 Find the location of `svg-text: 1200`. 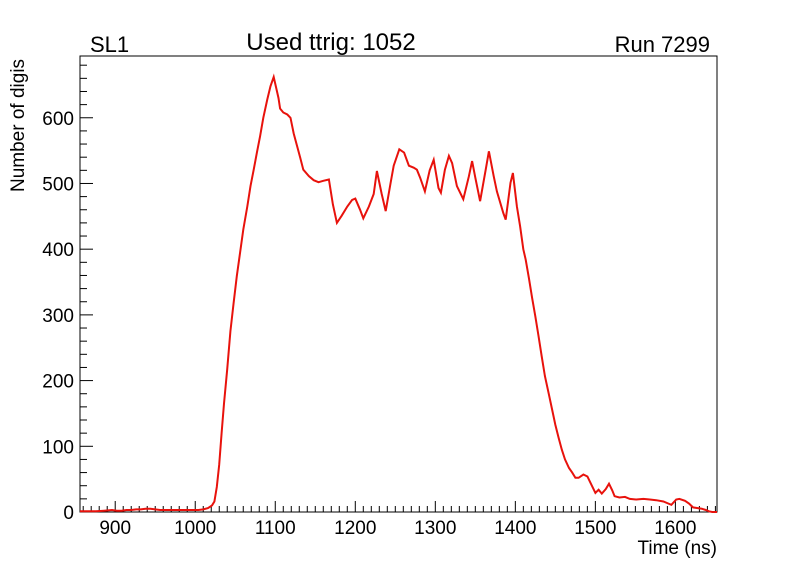

svg-text: 1200 is located at coordinates (355, 528).